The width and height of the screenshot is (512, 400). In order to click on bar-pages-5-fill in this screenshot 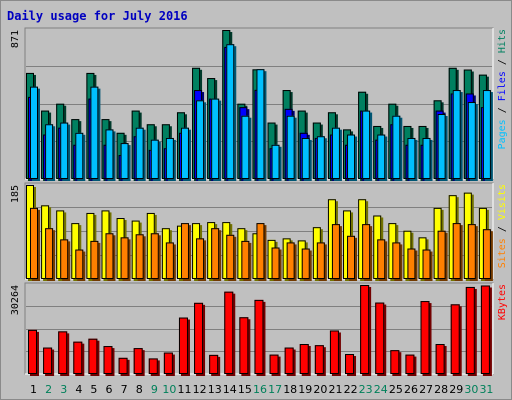, I will do `click(94, 132)`.